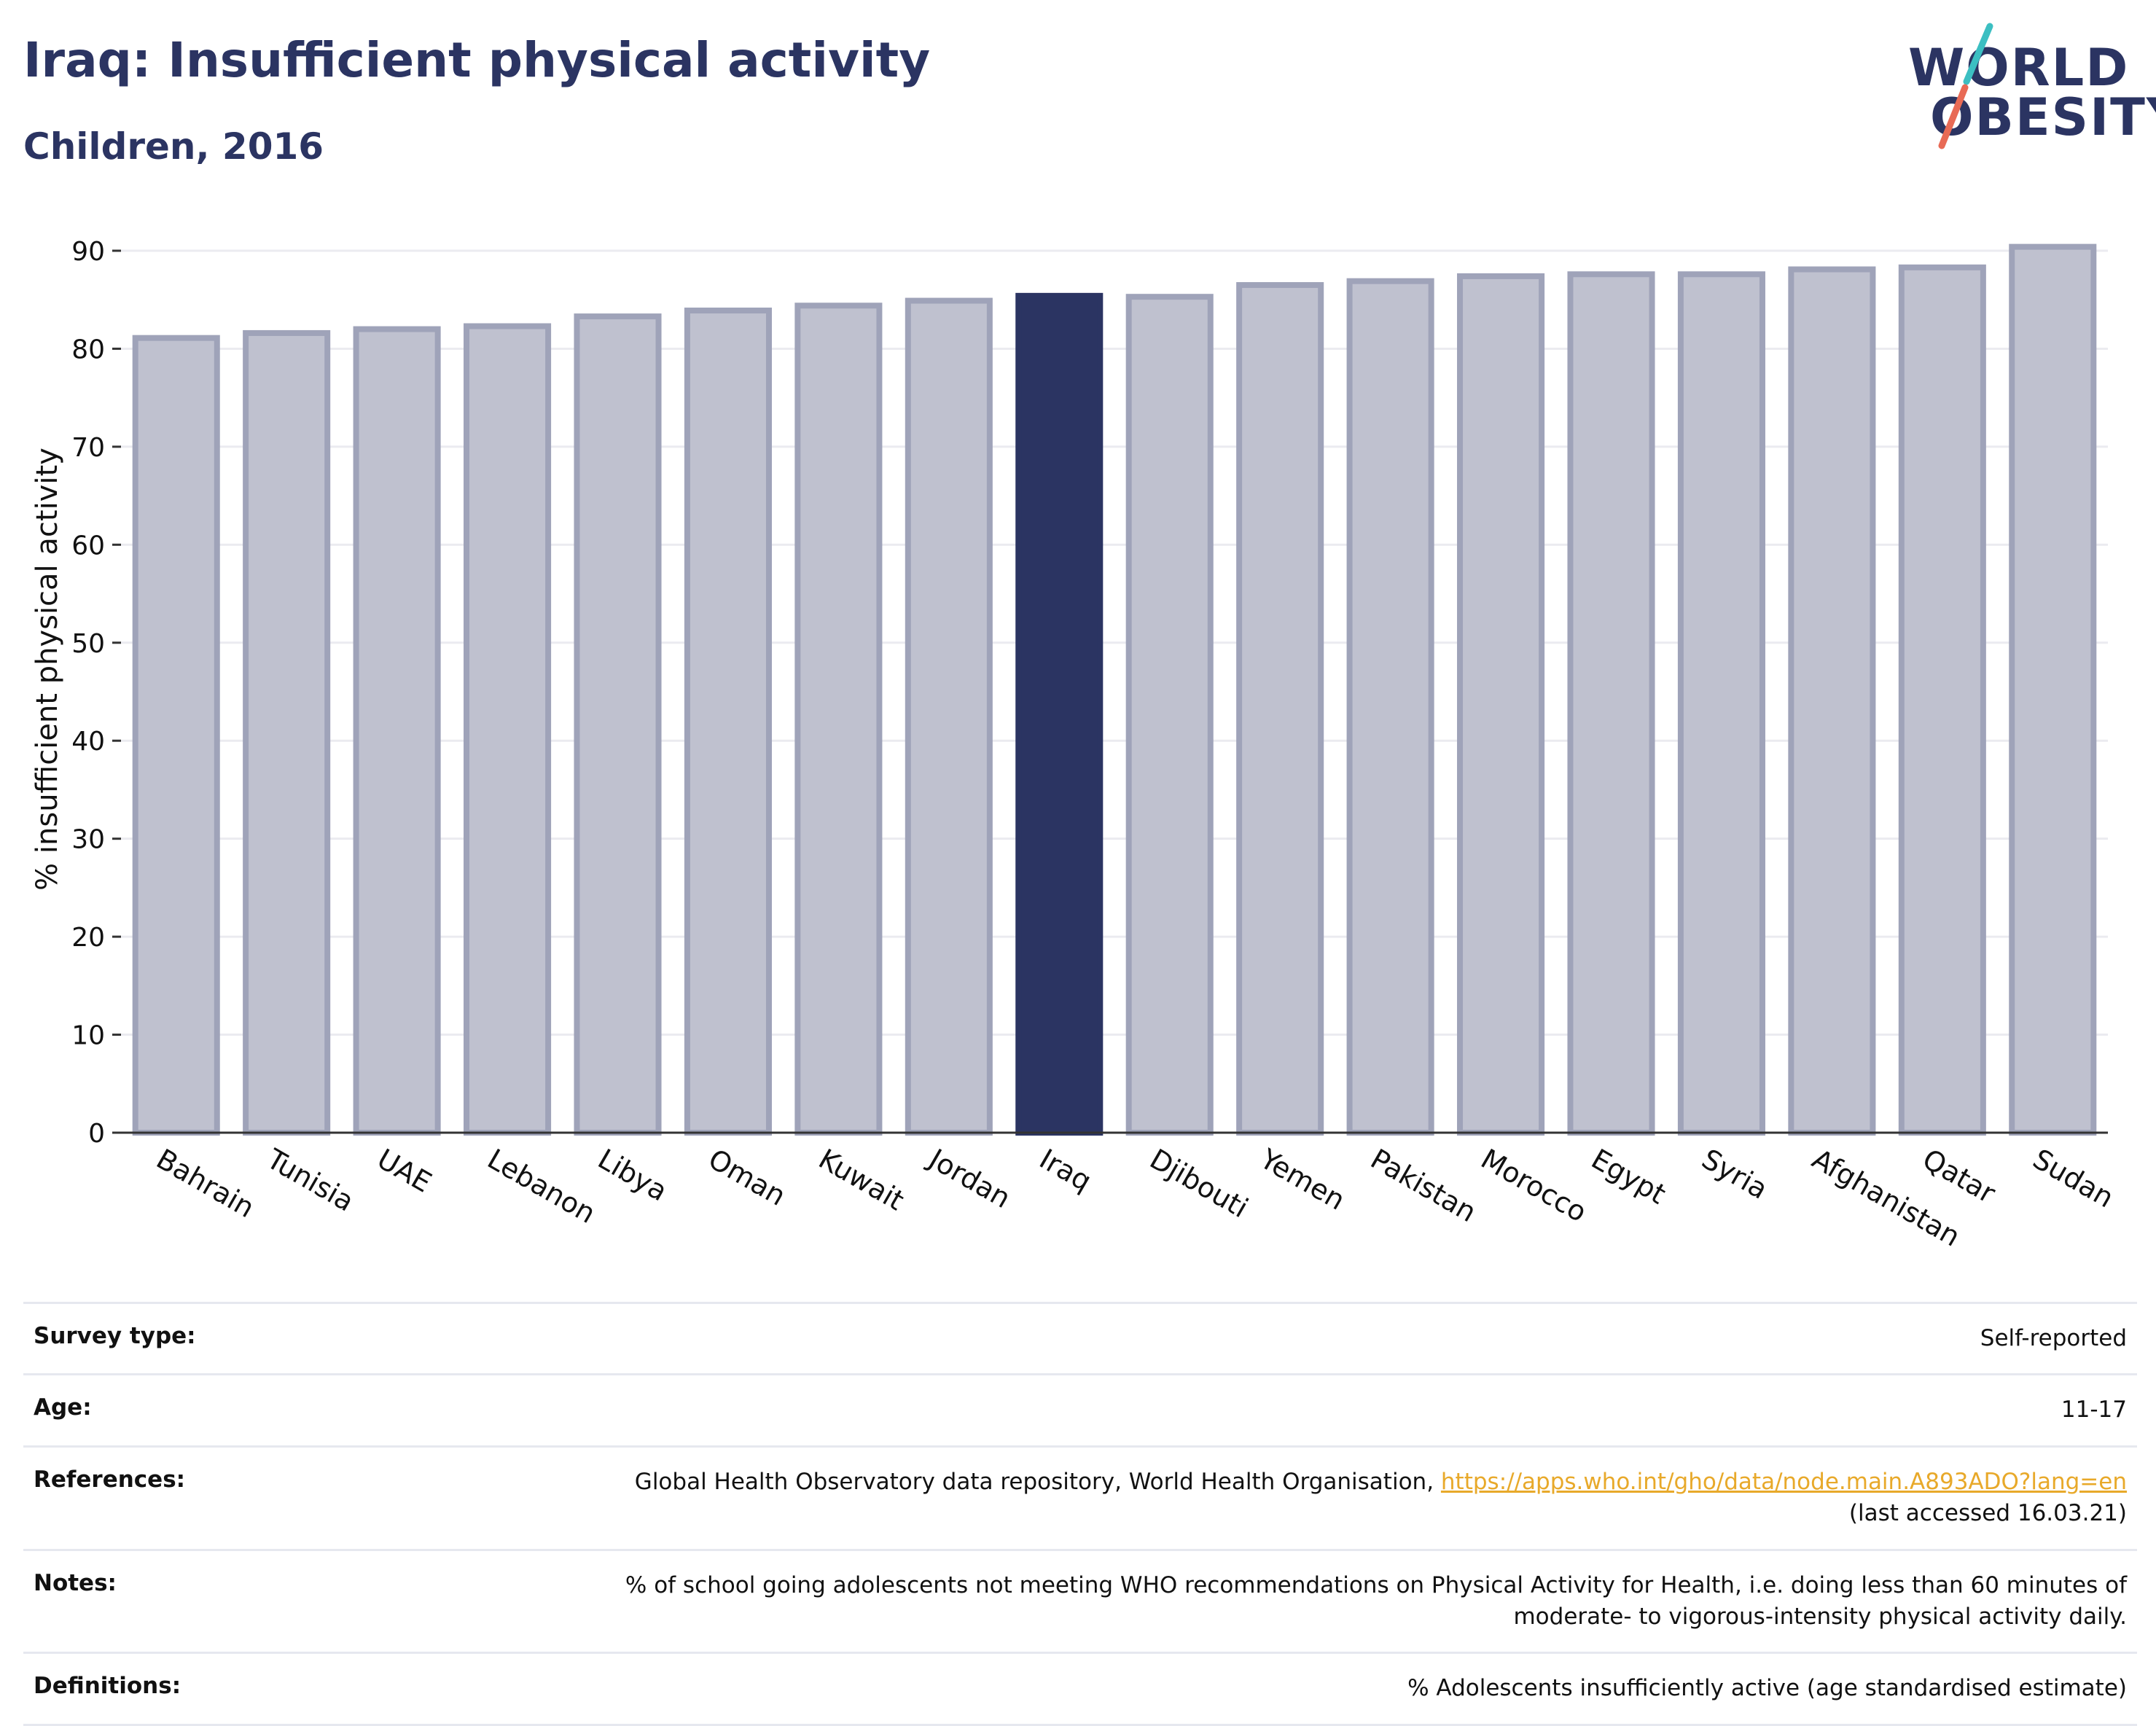 Image resolution: width=2156 pixels, height=1726 pixels. I want to click on bar-tunisia, so click(287, 732).